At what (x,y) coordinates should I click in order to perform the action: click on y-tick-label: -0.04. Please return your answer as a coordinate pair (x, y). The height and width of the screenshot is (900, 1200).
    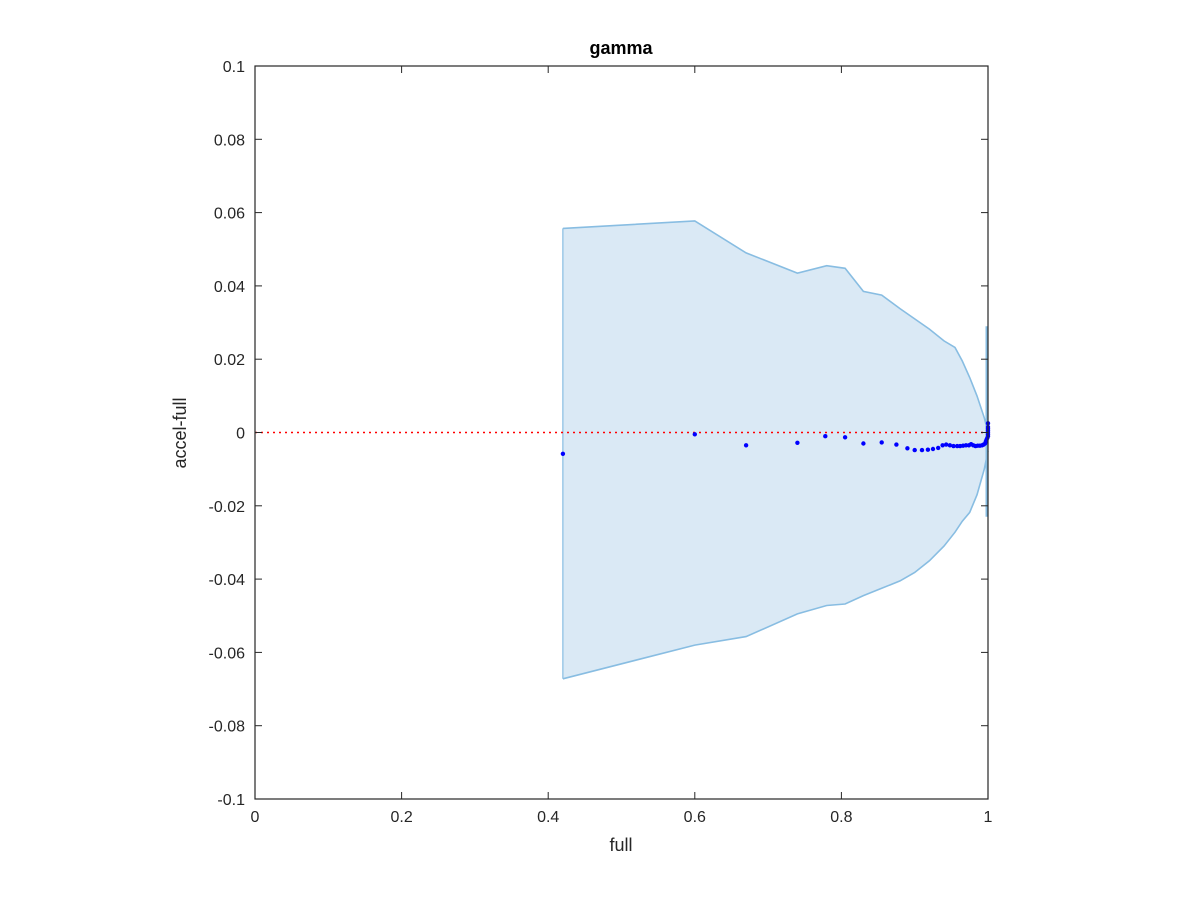
    Looking at the image, I should click on (227, 580).